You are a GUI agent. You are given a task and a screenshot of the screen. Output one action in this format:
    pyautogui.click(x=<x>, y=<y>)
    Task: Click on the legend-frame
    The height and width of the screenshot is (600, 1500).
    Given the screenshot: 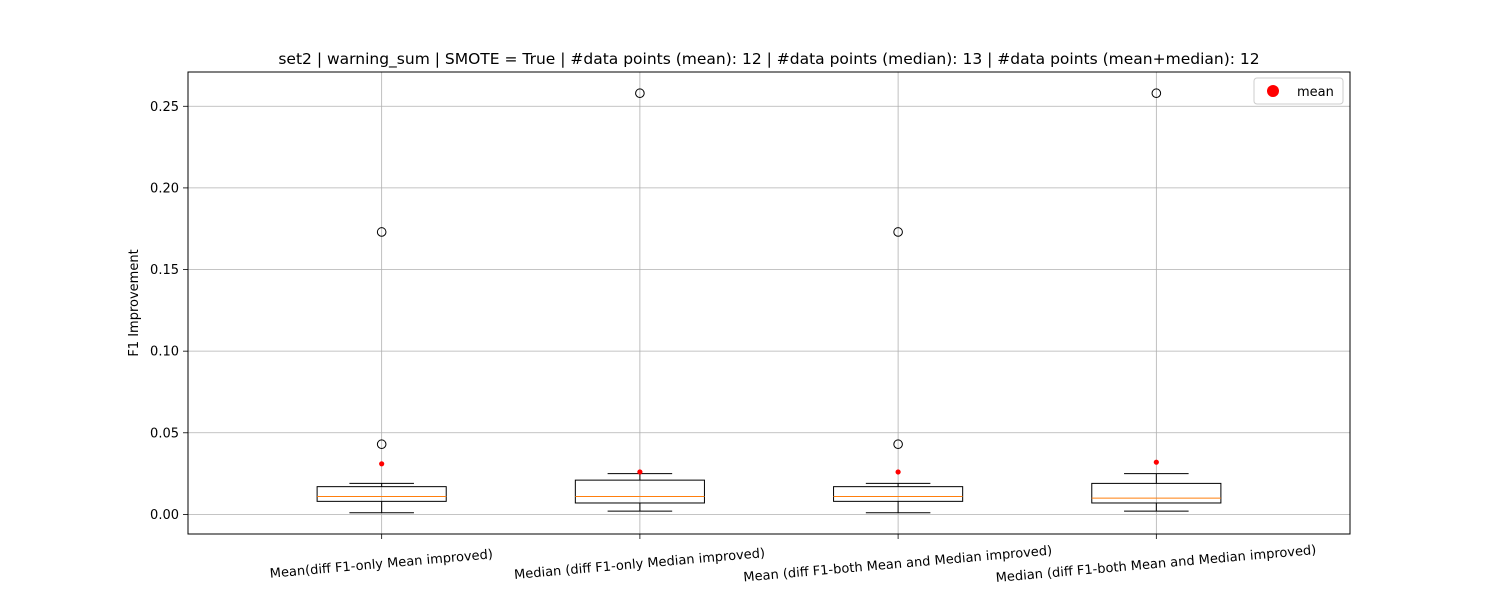 What is the action you would take?
    pyautogui.click(x=1298, y=91)
    